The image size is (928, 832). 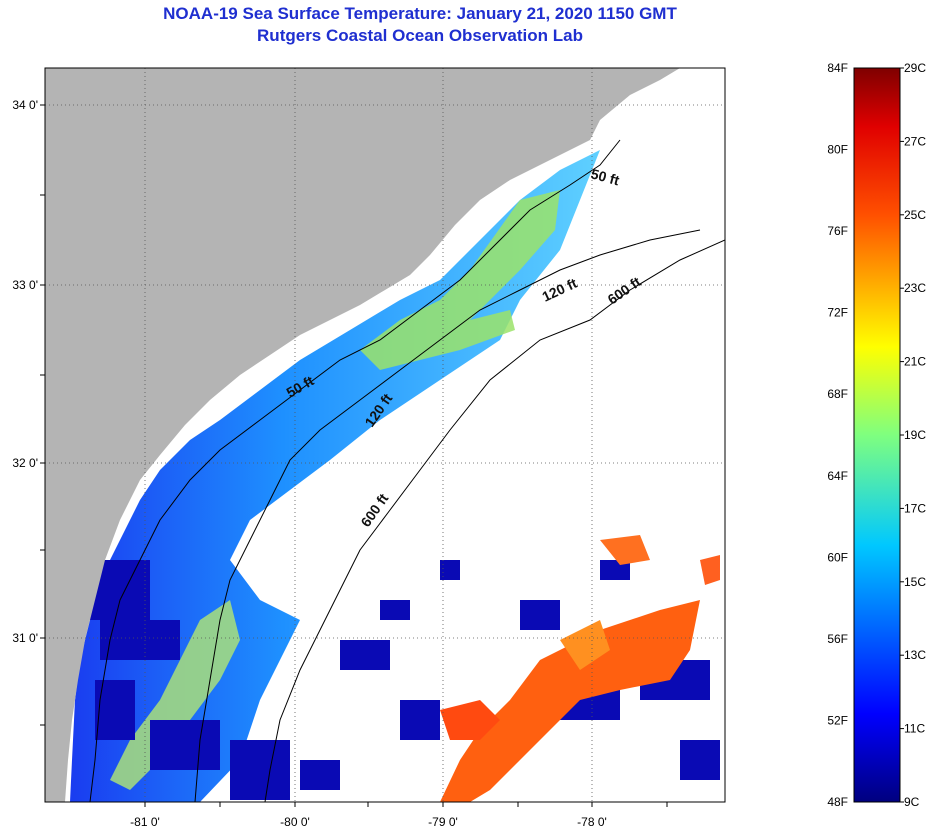 I want to click on colorbar-f-label: 64F, so click(x=837, y=476).